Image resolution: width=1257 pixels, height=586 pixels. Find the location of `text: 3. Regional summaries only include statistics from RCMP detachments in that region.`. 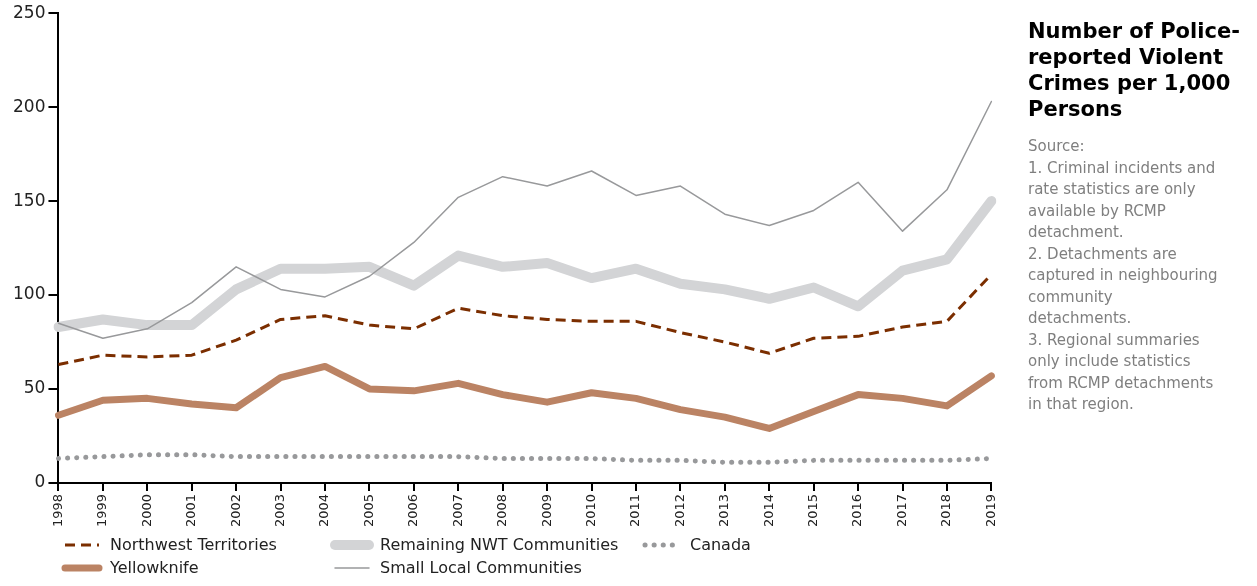

text: 3. Regional summaries only include statistics from RCMP detachments in that region. is located at coordinates (1121, 372).